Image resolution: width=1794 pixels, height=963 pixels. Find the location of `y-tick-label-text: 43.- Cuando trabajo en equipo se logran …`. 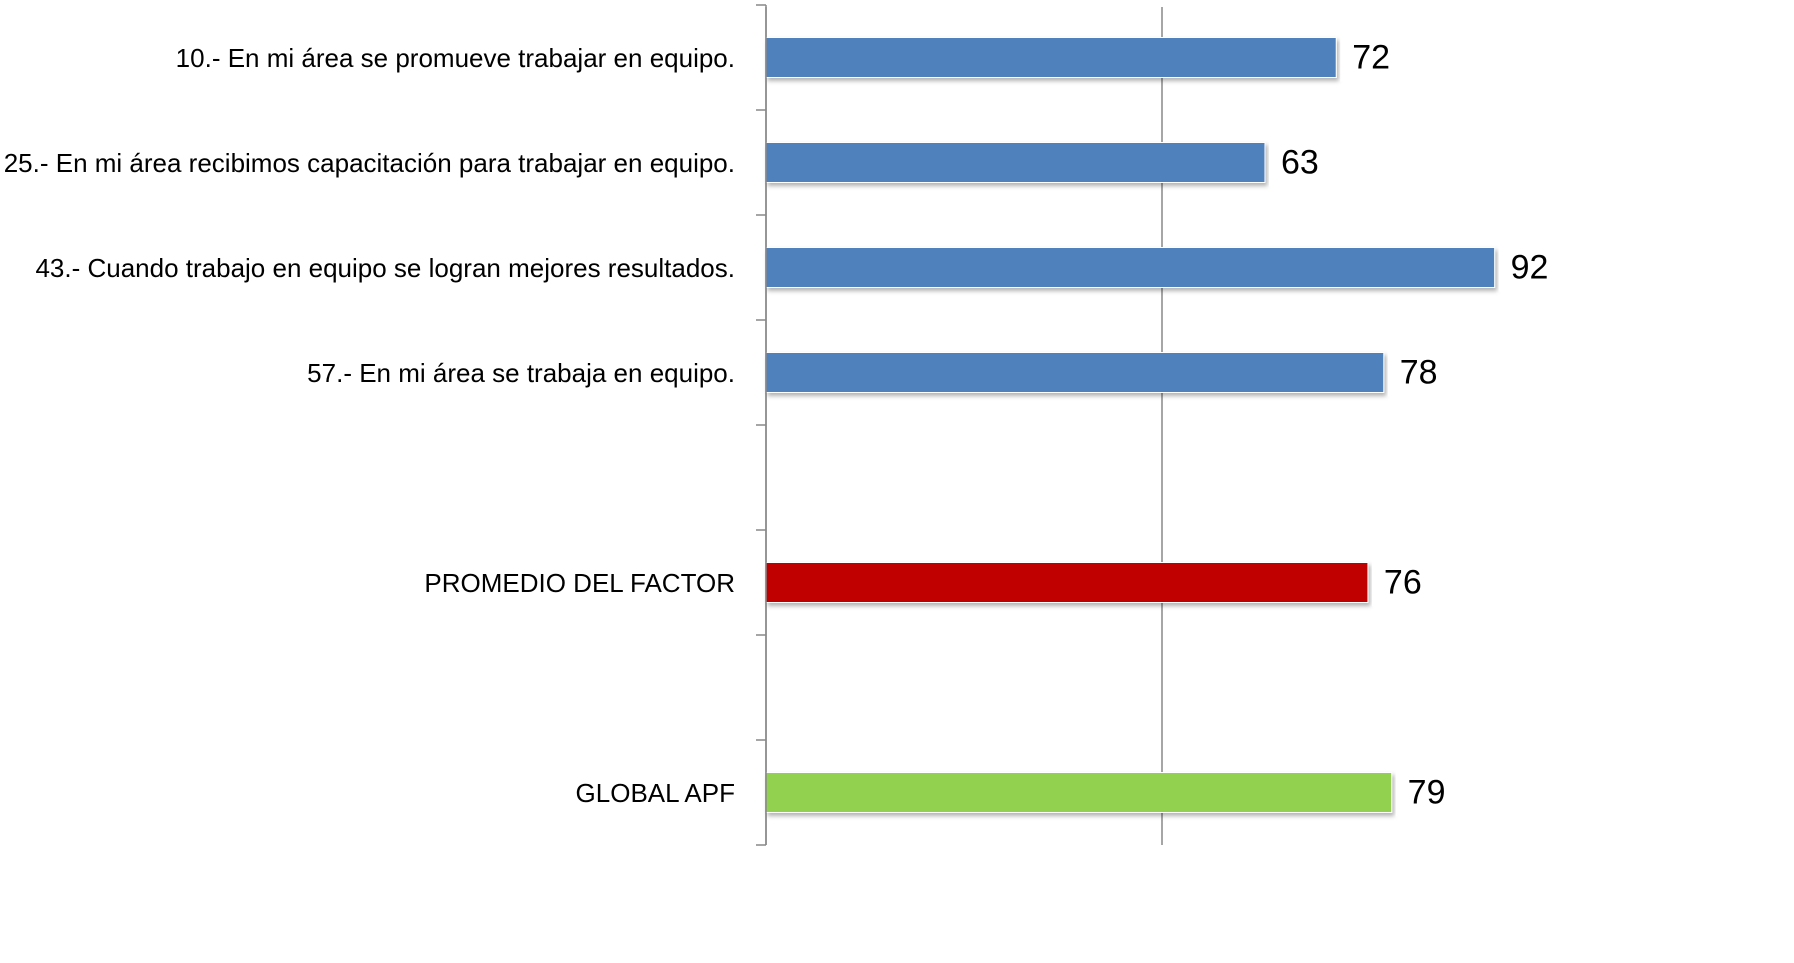

y-tick-label-text: 43.- Cuando trabajo en equipo se logran … is located at coordinates (385, 267).